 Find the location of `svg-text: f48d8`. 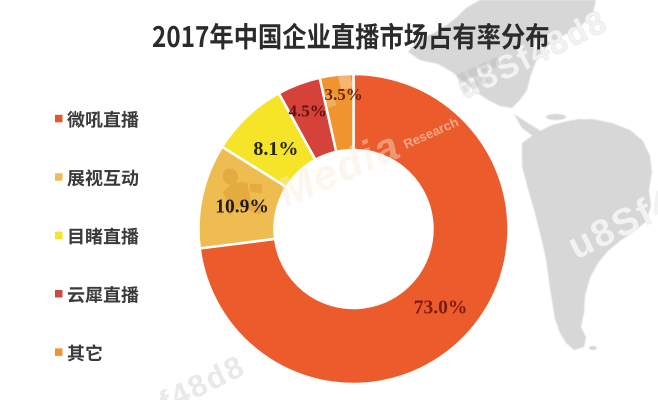

svg-text: f48d8 is located at coordinates (202, 374).